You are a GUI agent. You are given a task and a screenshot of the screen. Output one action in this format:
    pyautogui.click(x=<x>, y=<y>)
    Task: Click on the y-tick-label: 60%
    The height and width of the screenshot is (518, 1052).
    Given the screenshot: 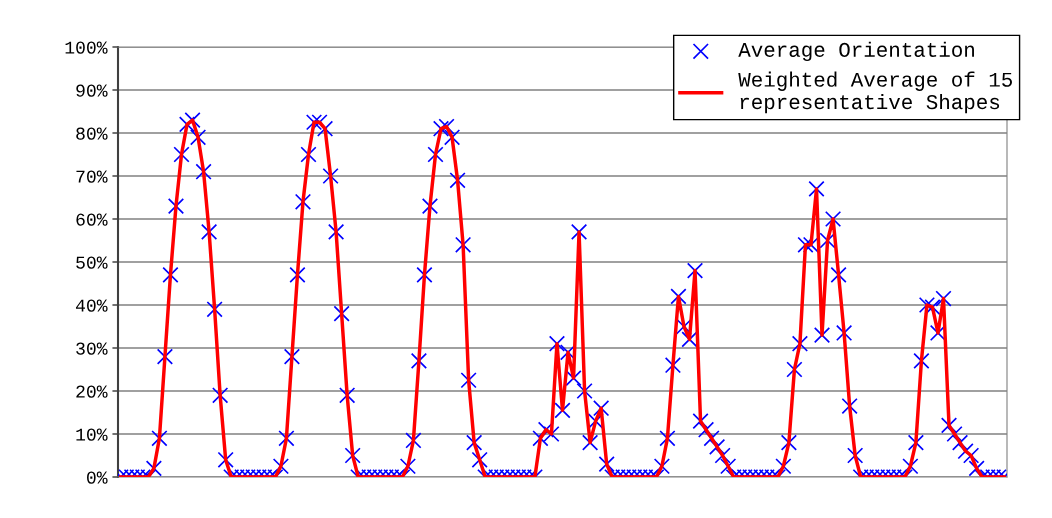 What is the action you would take?
    pyautogui.click(x=92, y=219)
    